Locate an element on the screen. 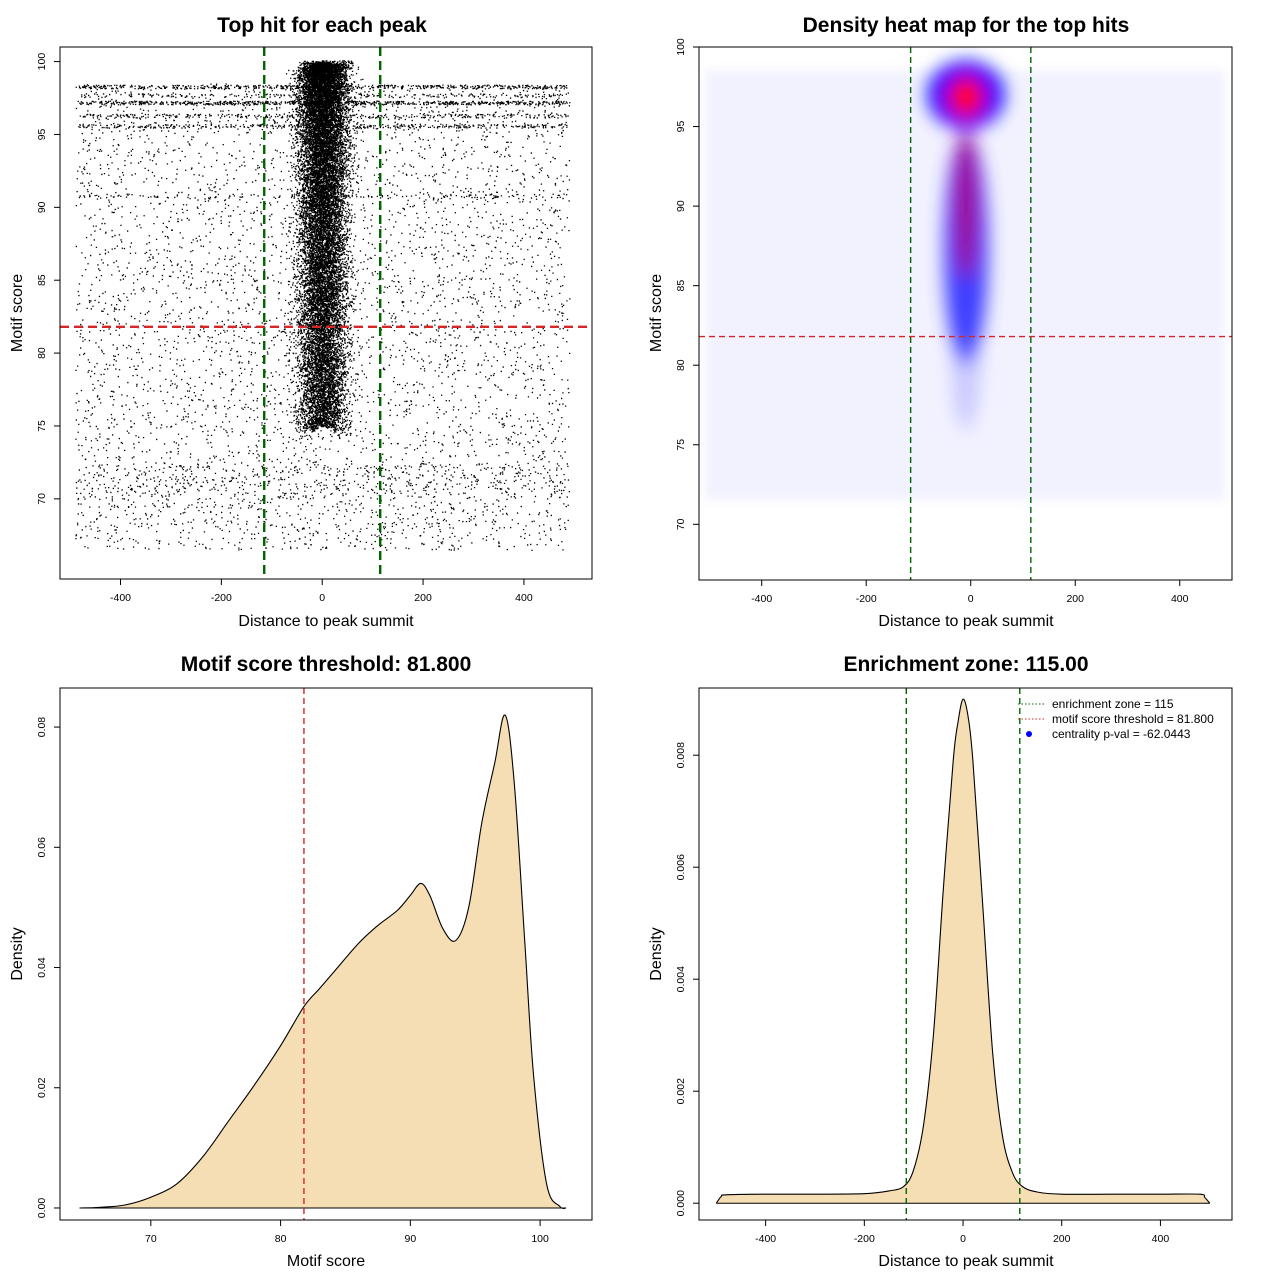 The image size is (1280, 1280). distance-density-y-tick-label: 0.008 is located at coordinates (681, 755).